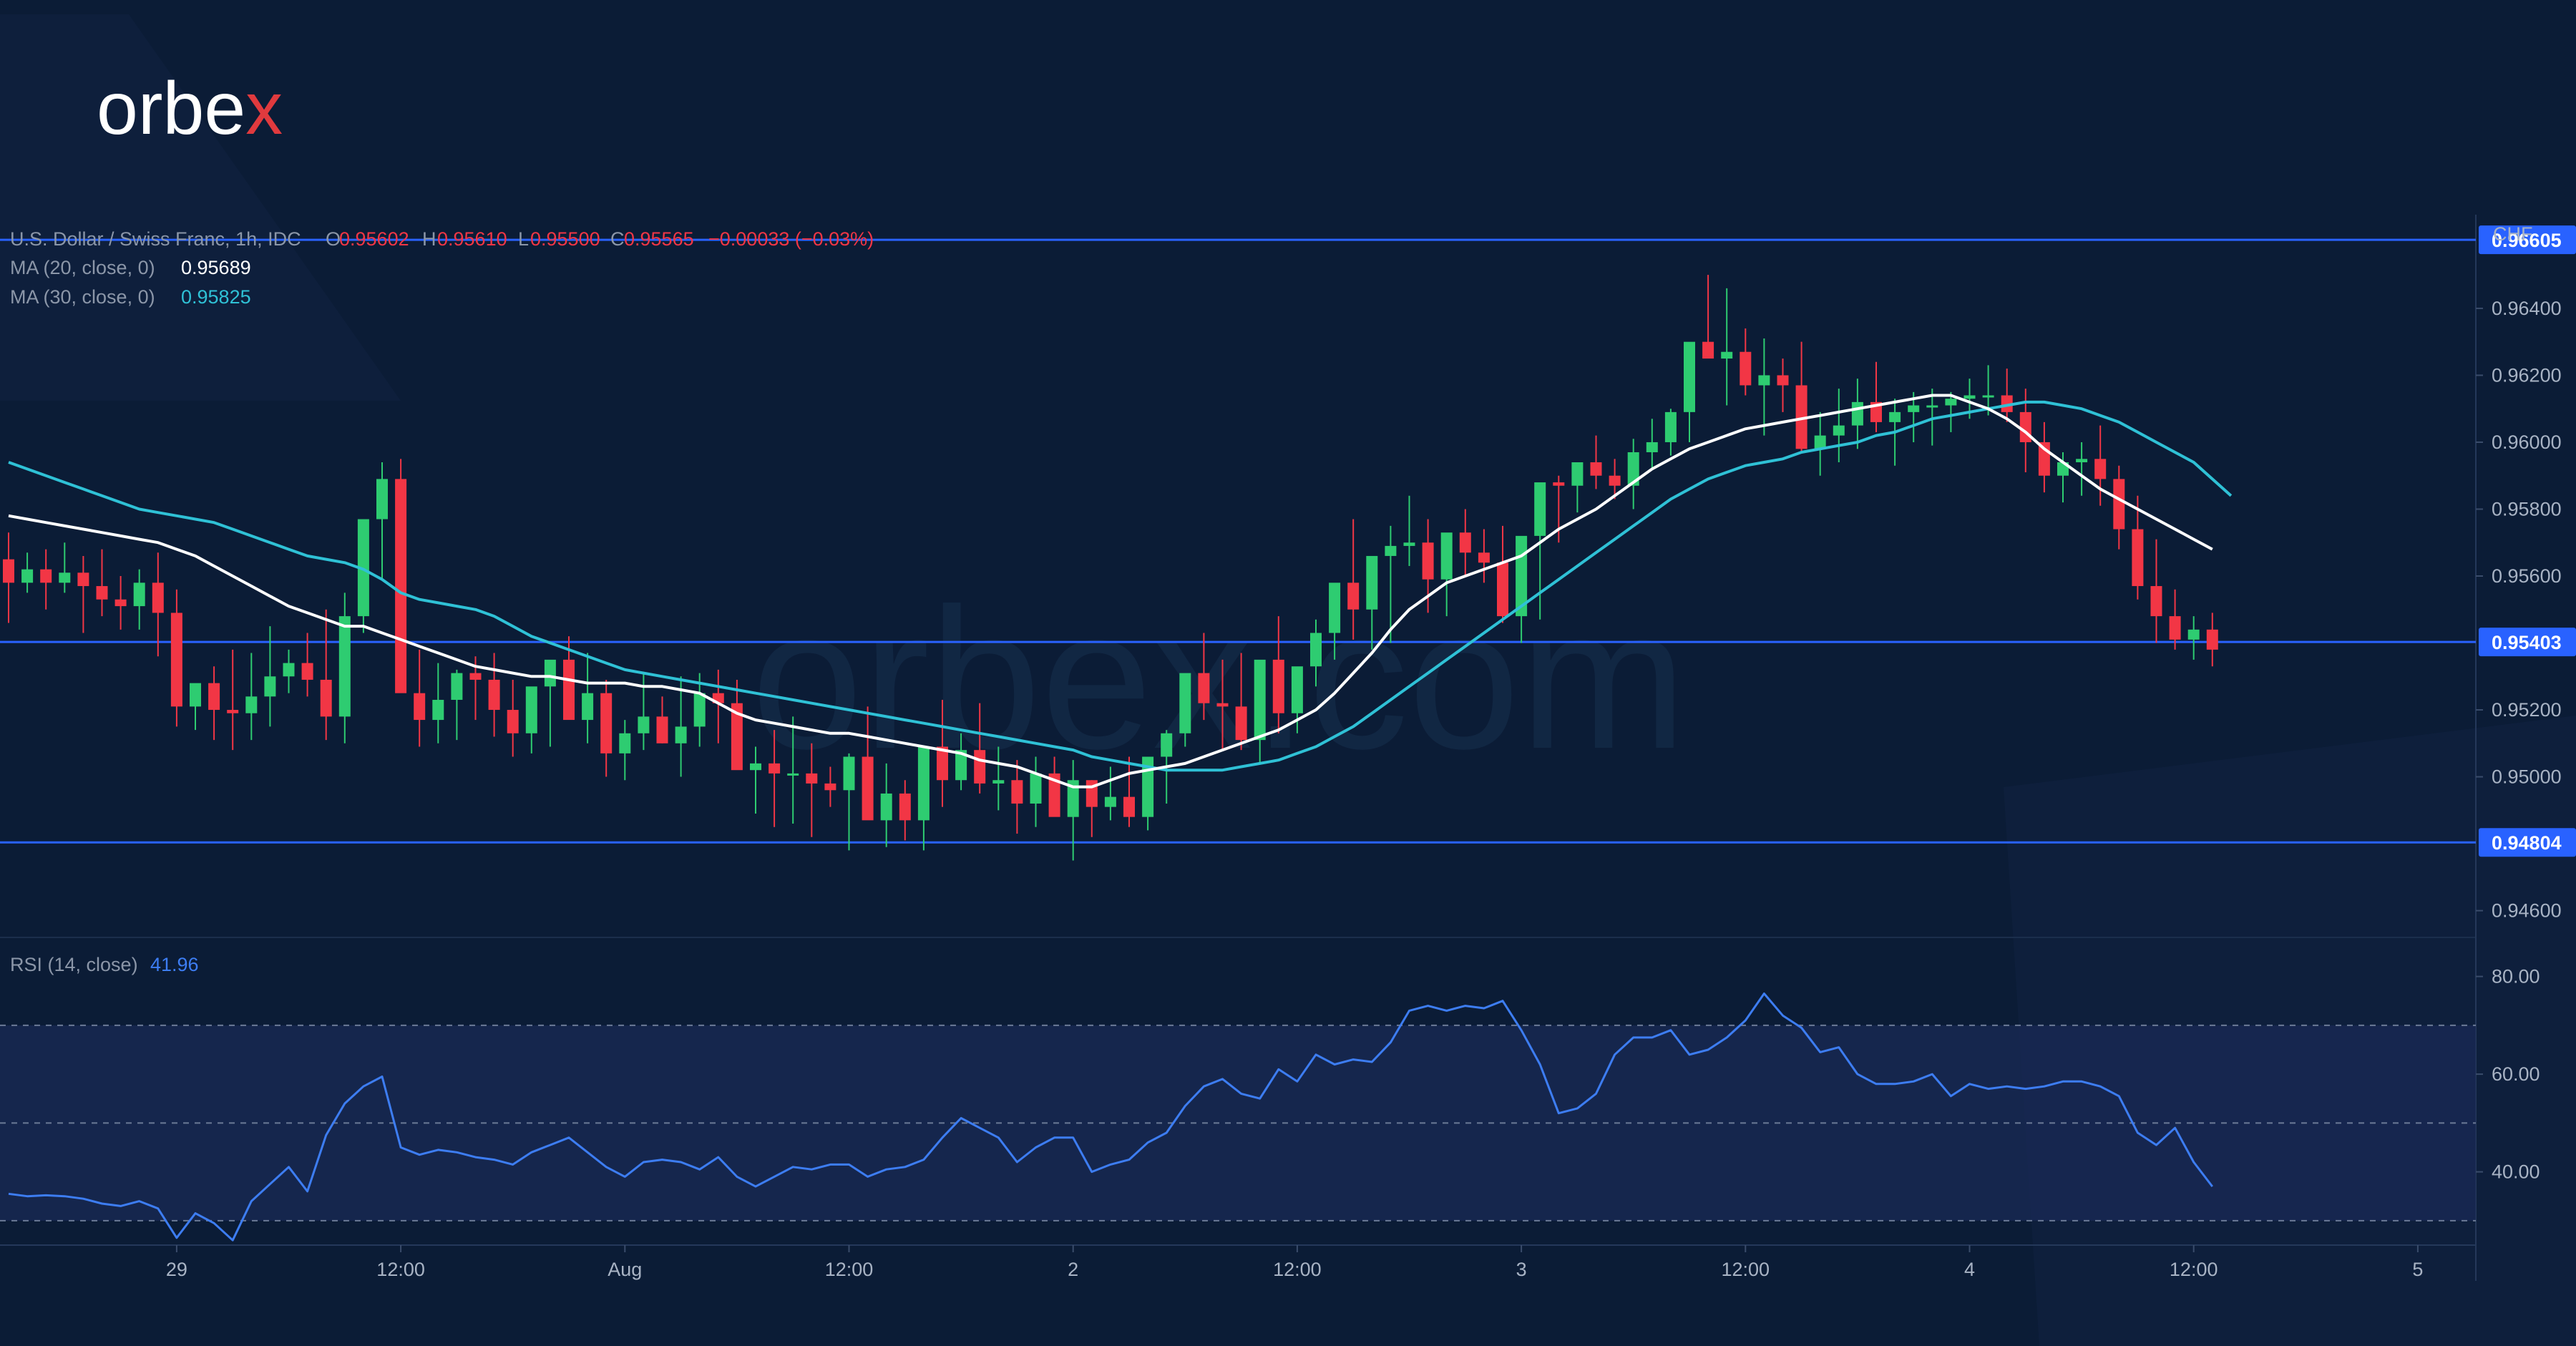 The height and width of the screenshot is (1346, 2576). What do you see at coordinates (1970, 1269) in the screenshot?
I see `time-tick-label: 4` at bounding box center [1970, 1269].